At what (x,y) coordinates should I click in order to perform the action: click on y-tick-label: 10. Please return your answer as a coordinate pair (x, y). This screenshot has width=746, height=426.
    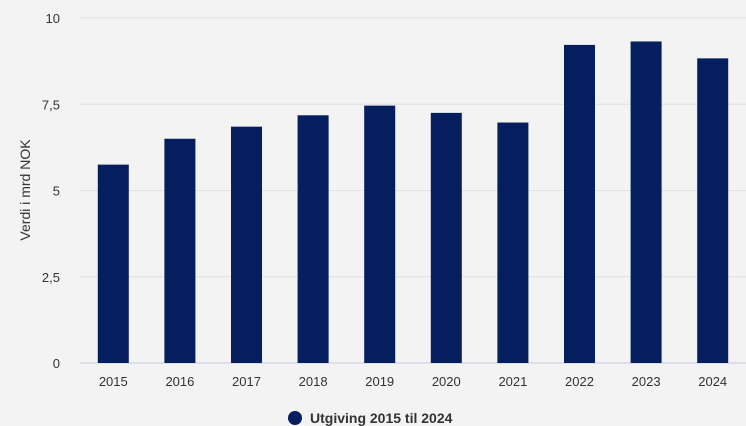
    Looking at the image, I should click on (53, 18).